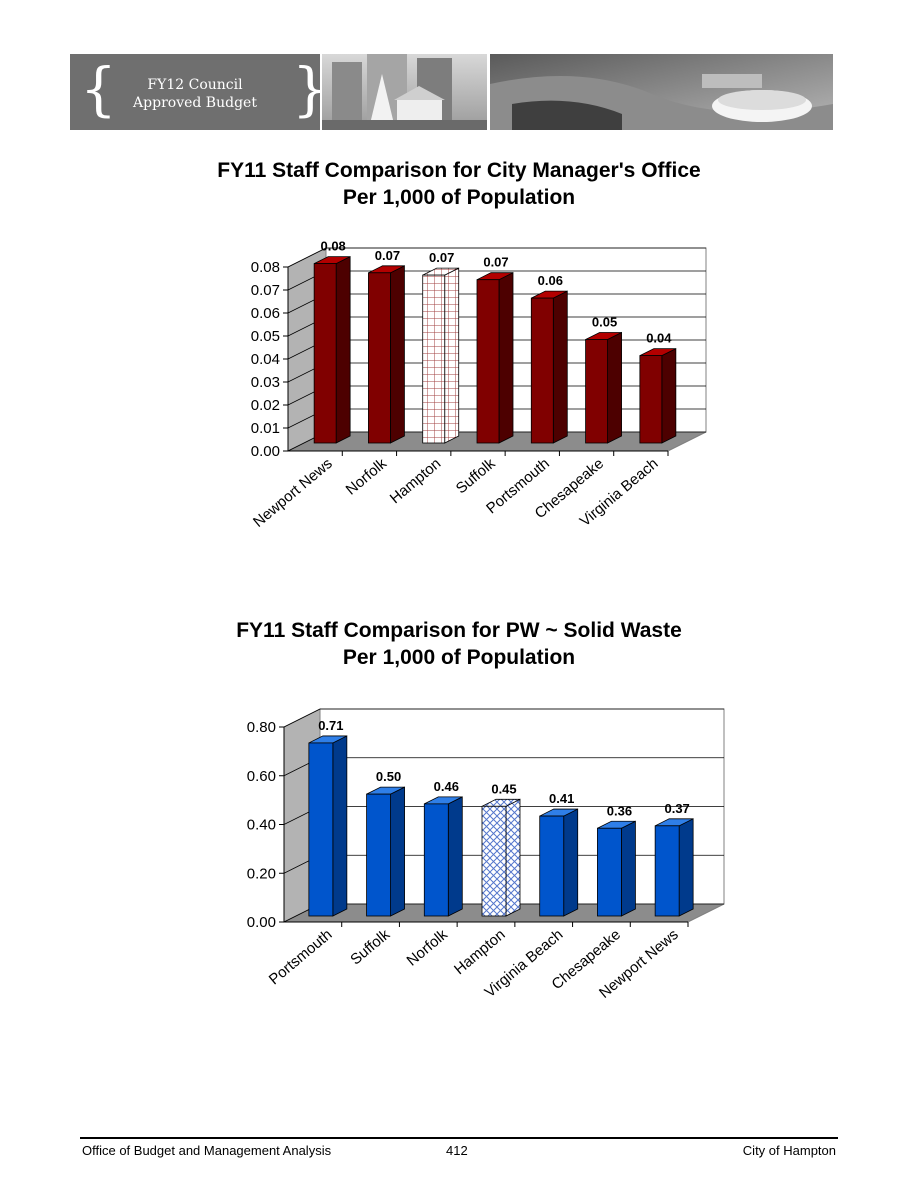  Describe the element at coordinates (604, 322) in the screenshot. I see `data-label: 0.05` at that location.